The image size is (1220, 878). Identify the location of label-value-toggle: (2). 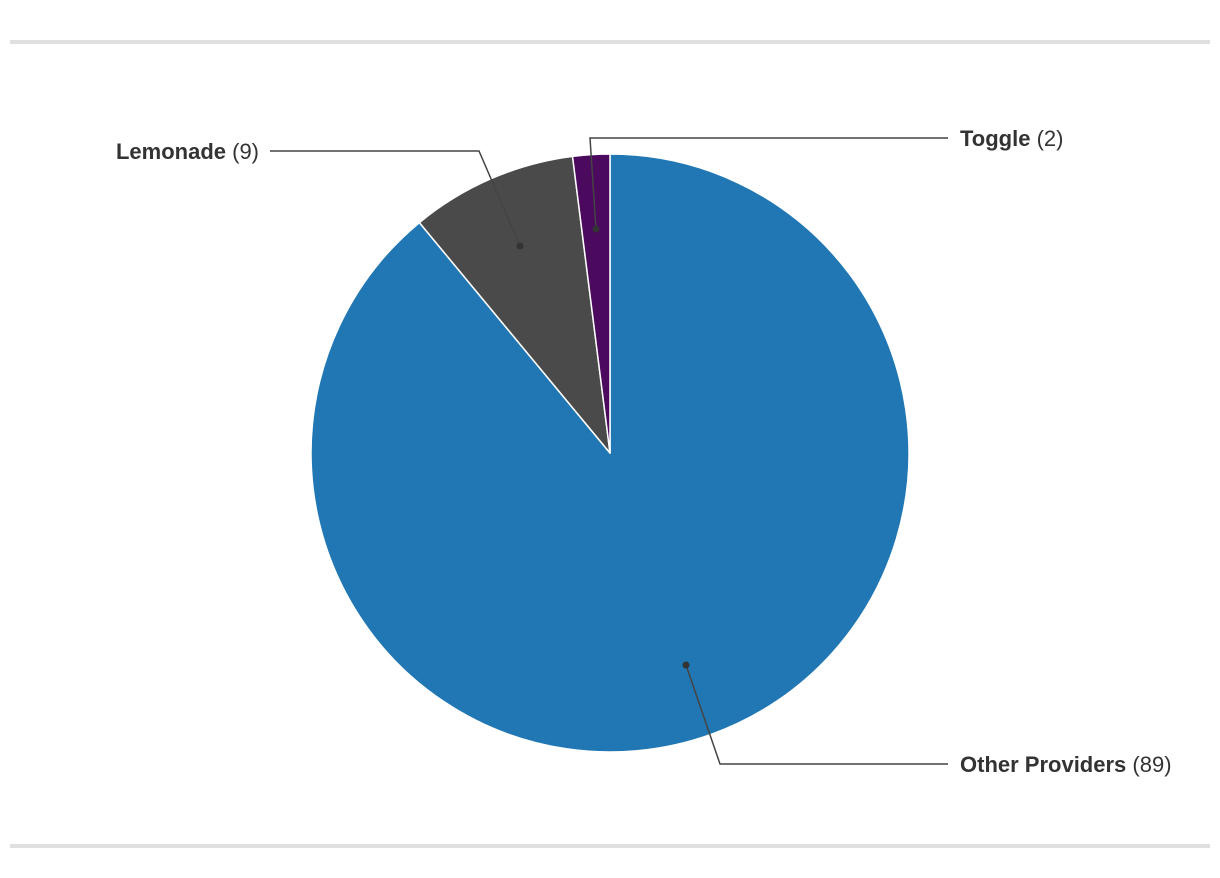
(1046, 138).